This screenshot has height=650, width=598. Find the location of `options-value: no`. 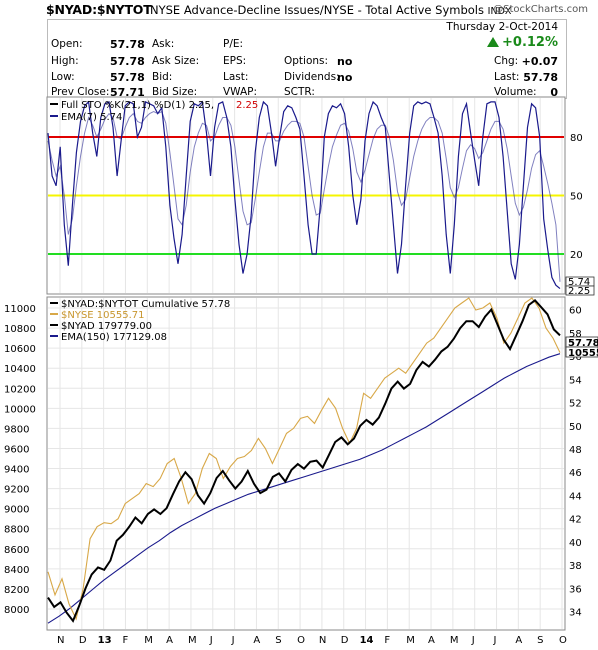

options-value: no is located at coordinates (345, 61).